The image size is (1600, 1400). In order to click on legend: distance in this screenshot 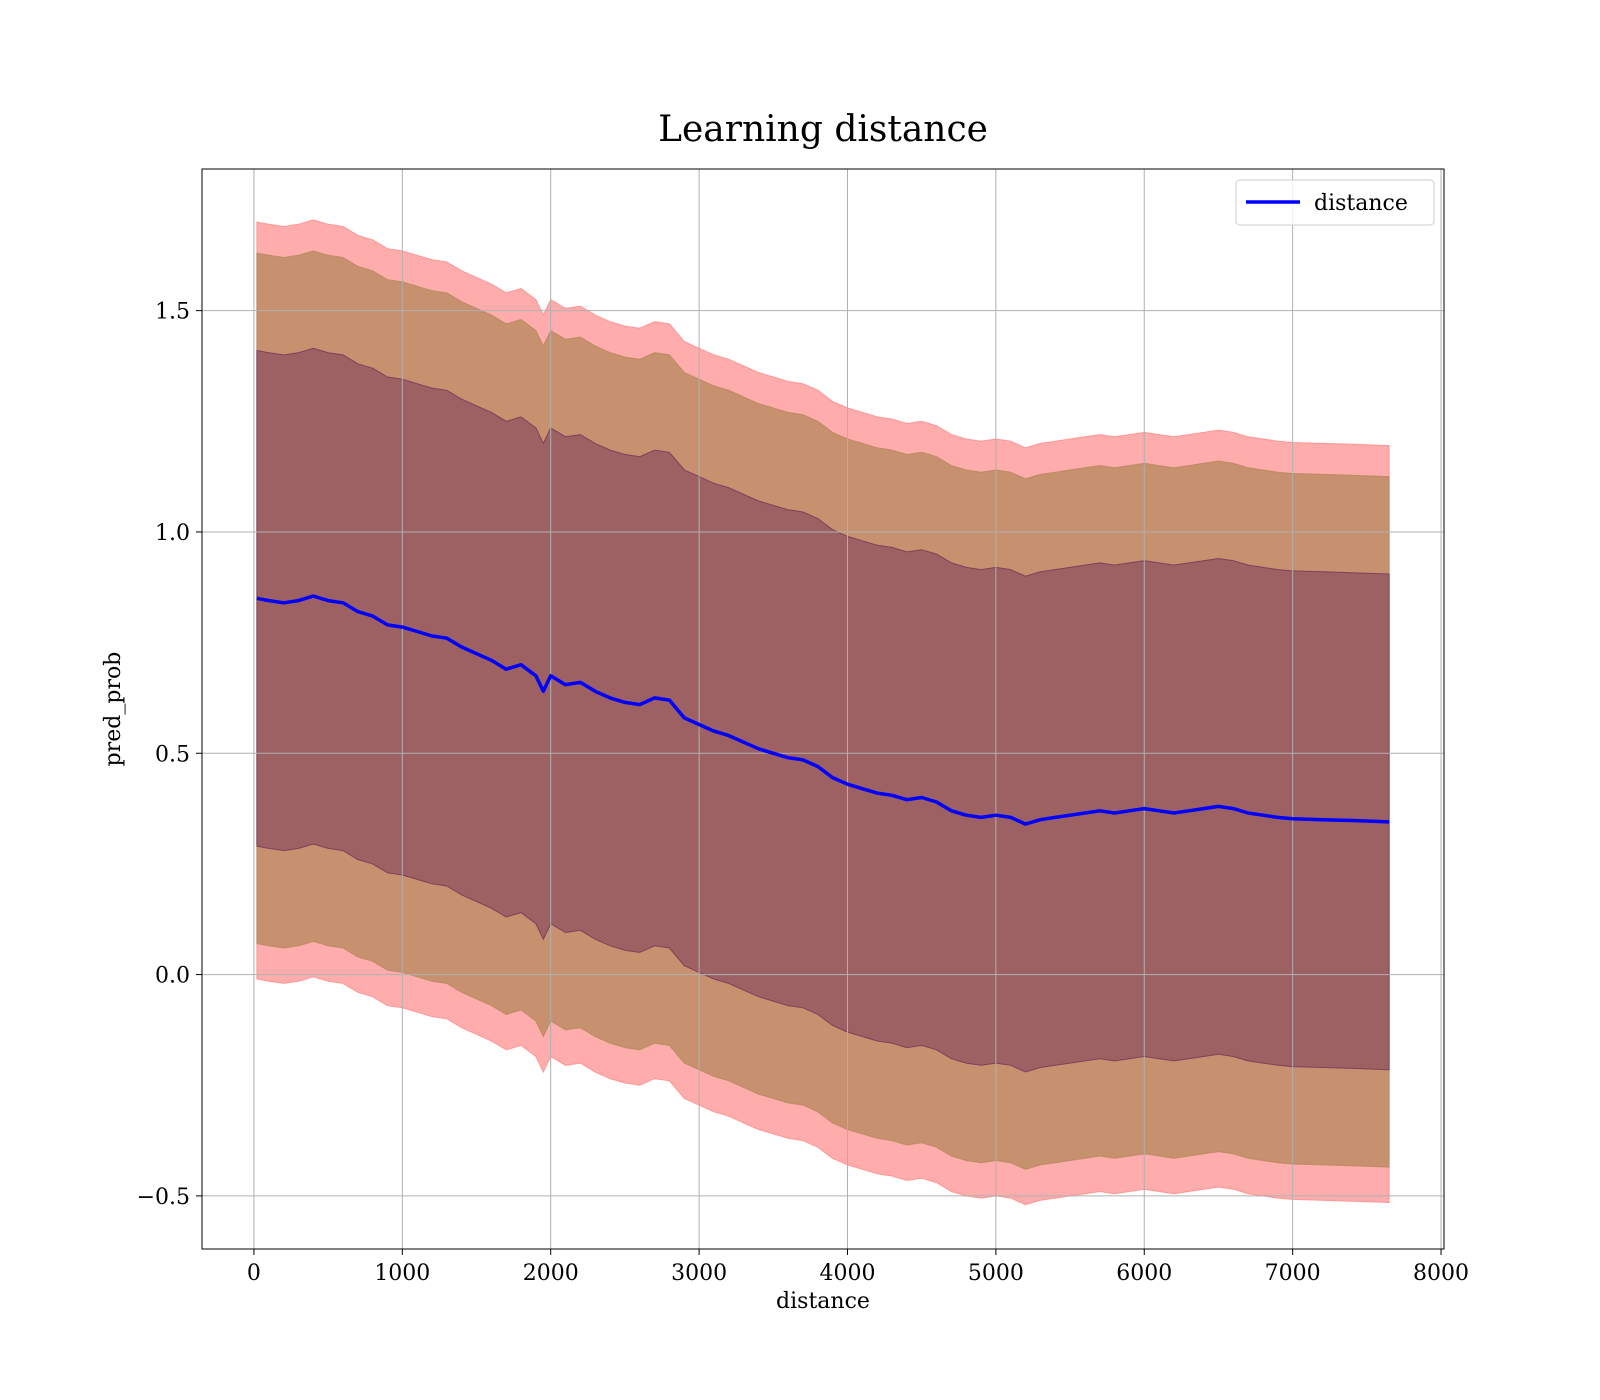, I will do `click(1335, 202)`.